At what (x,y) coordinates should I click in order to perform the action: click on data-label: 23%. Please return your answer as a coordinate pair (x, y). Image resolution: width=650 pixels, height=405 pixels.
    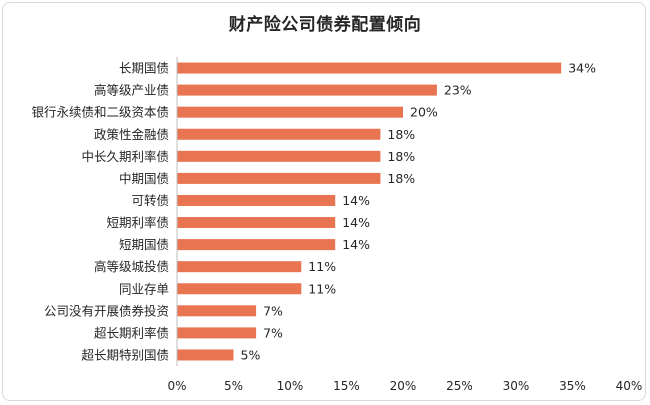
    Looking at the image, I should click on (458, 90).